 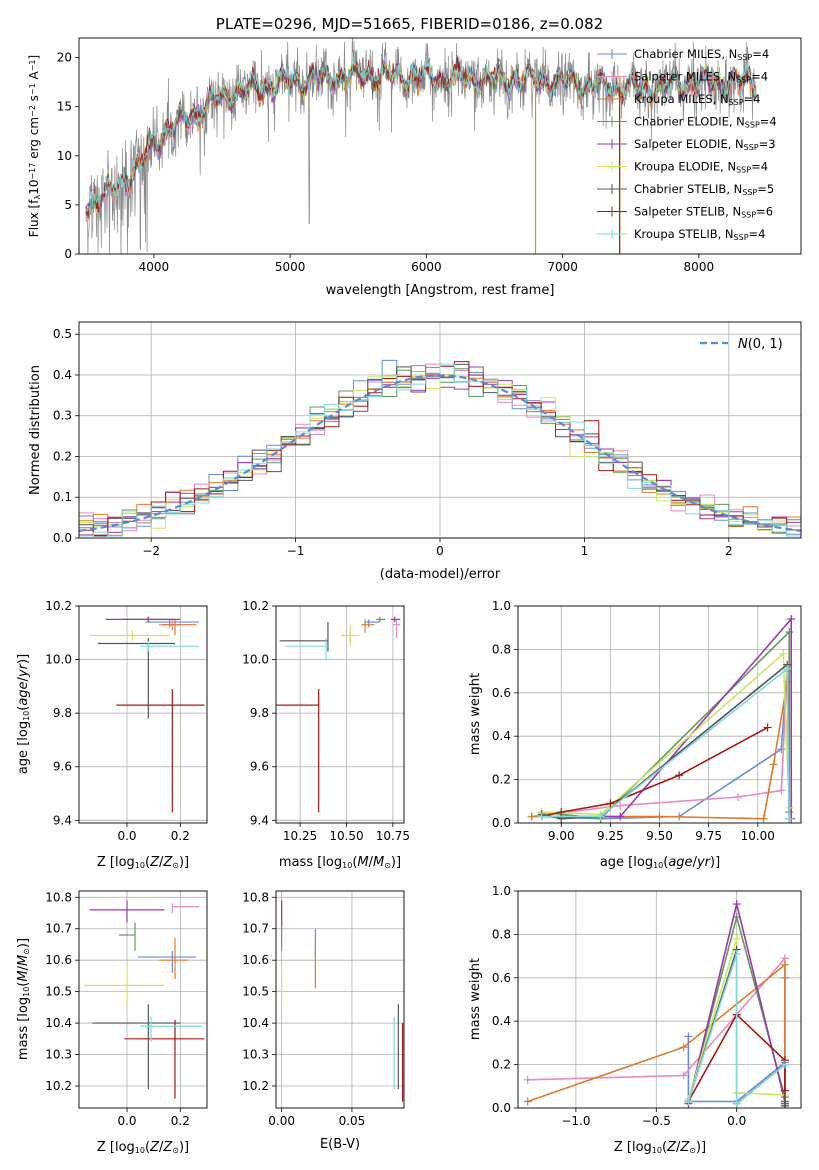 What do you see at coordinates (58, 1055) in the screenshot?
I see `y-tick-label: 10.3` at bounding box center [58, 1055].